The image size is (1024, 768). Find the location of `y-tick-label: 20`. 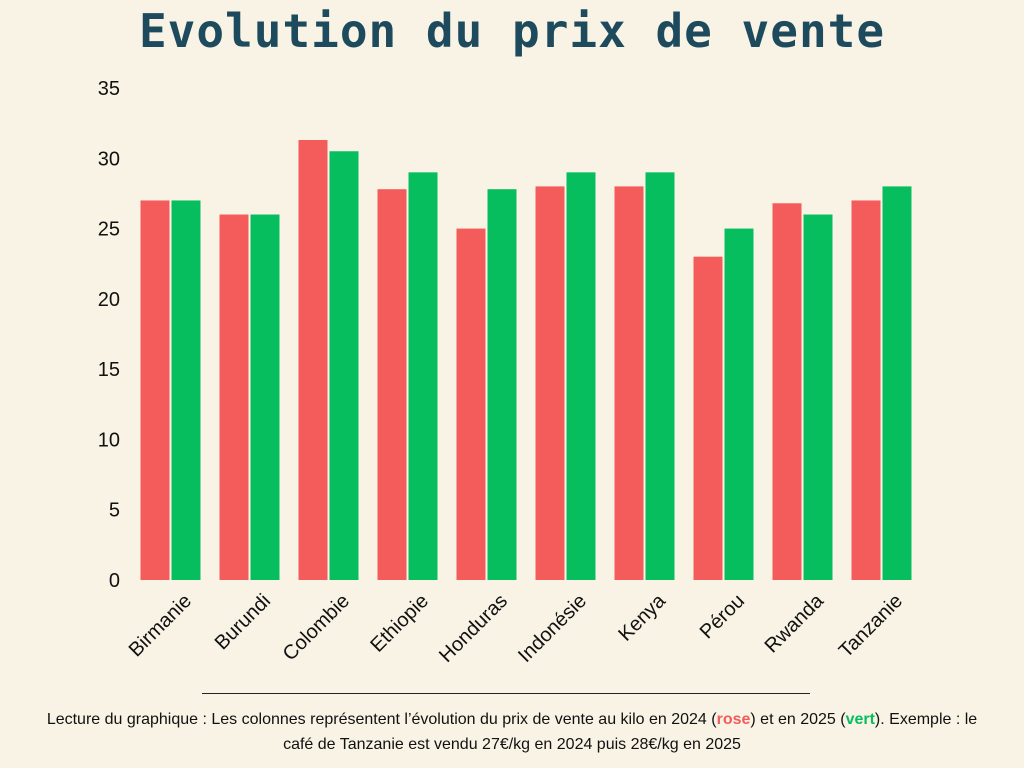

y-tick-label: 20 is located at coordinates (109, 300).